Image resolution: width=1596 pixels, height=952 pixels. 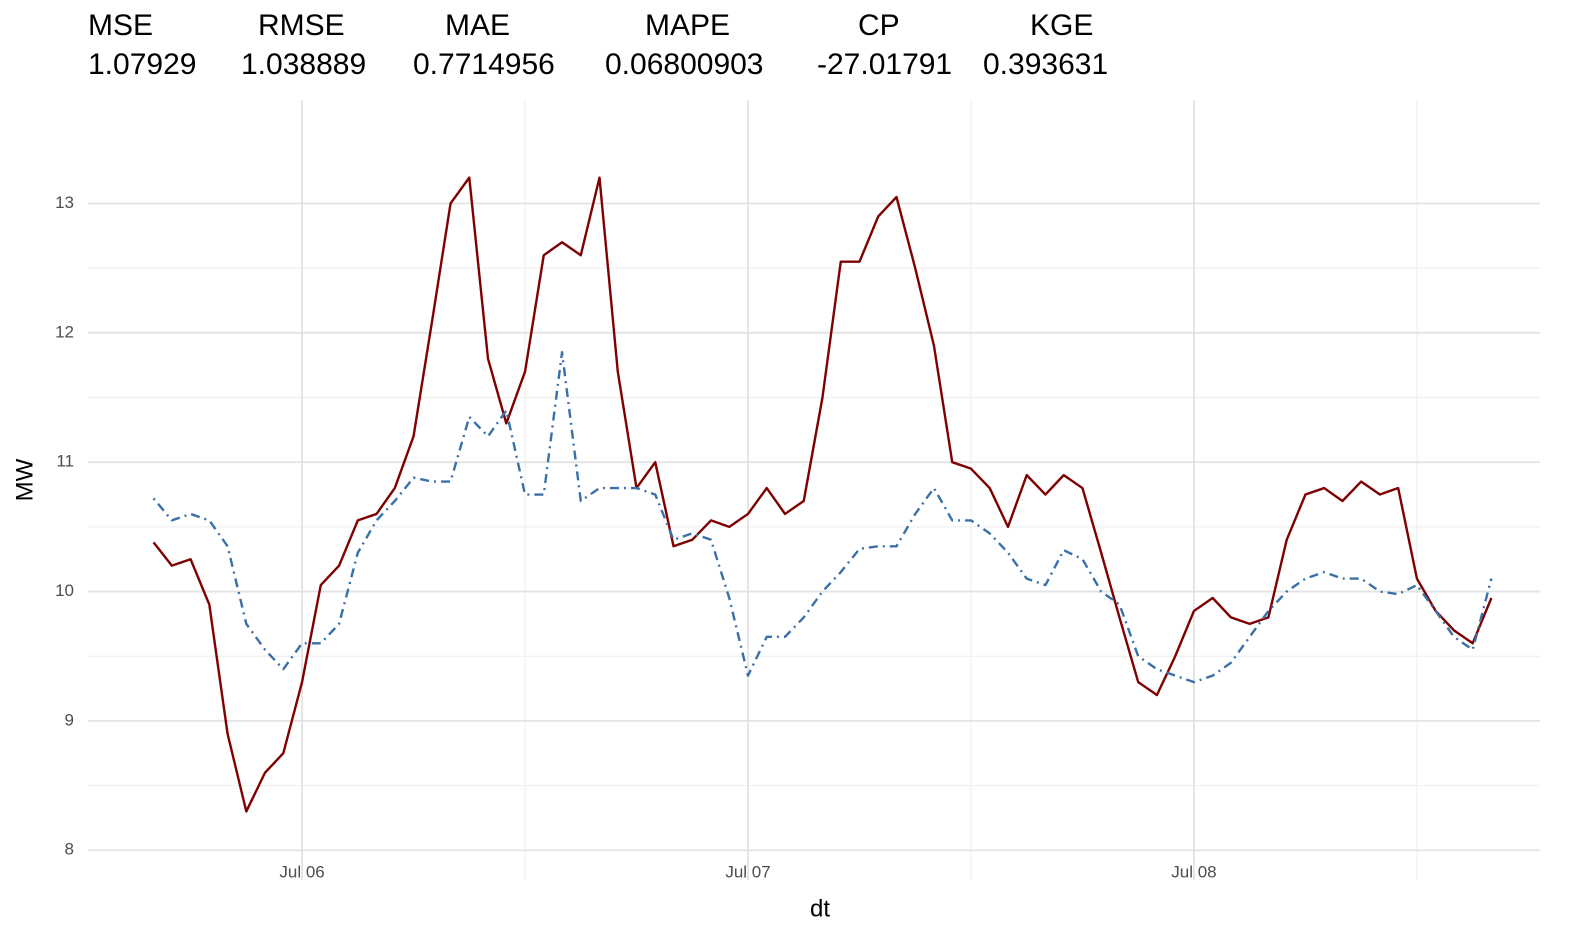 What do you see at coordinates (484, 64) in the screenshot?
I see `metric-value: 0.7714956` at bounding box center [484, 64].